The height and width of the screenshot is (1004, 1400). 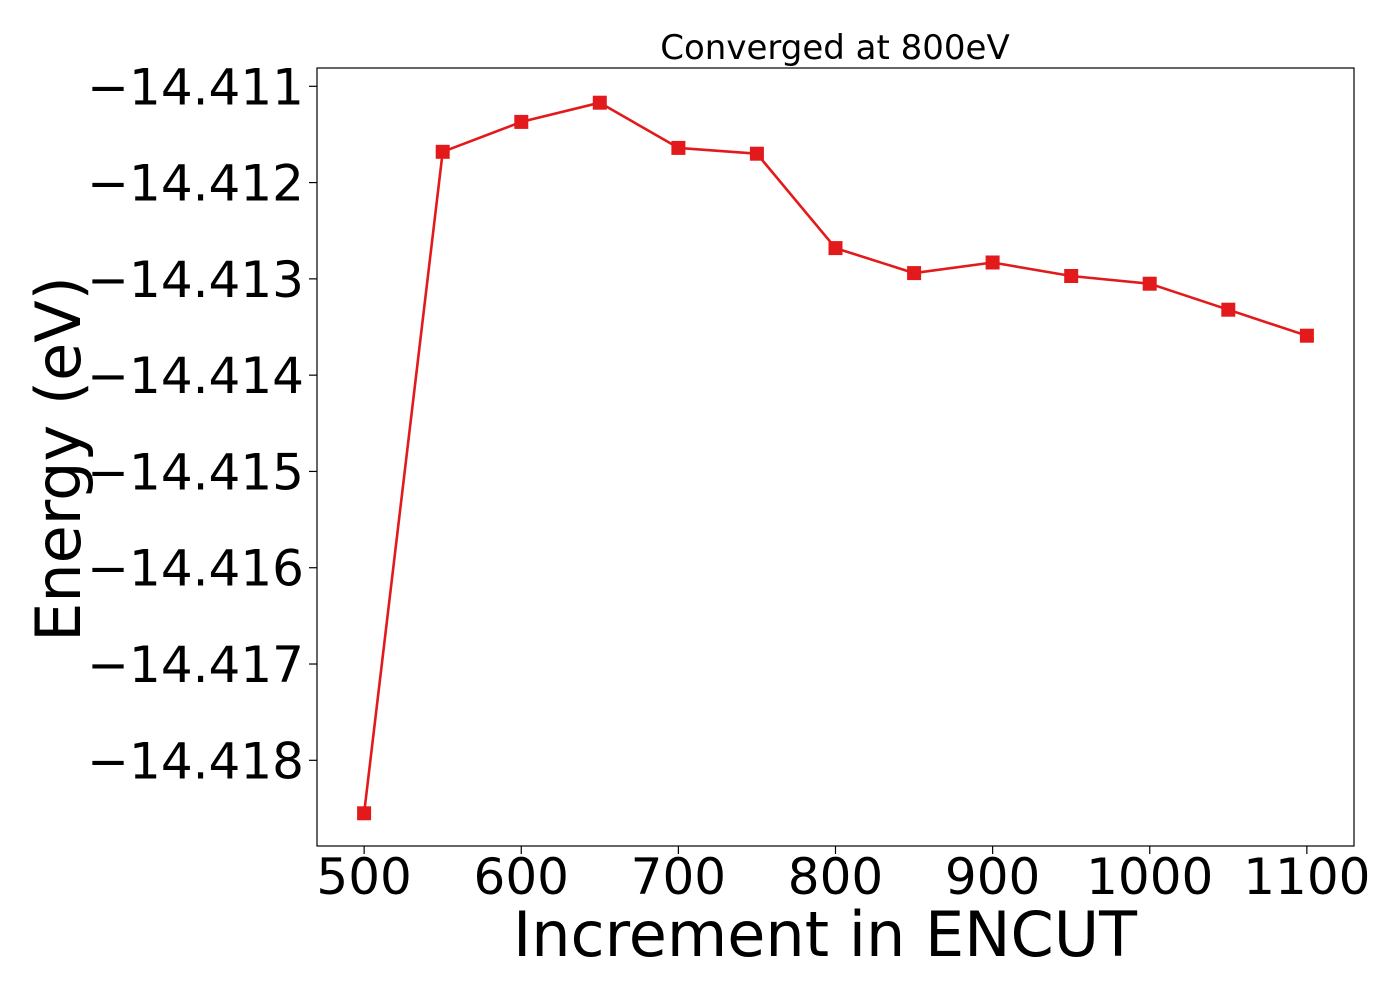 I want to click on y-tick-label: −14.415, so click(x=195, y=472).